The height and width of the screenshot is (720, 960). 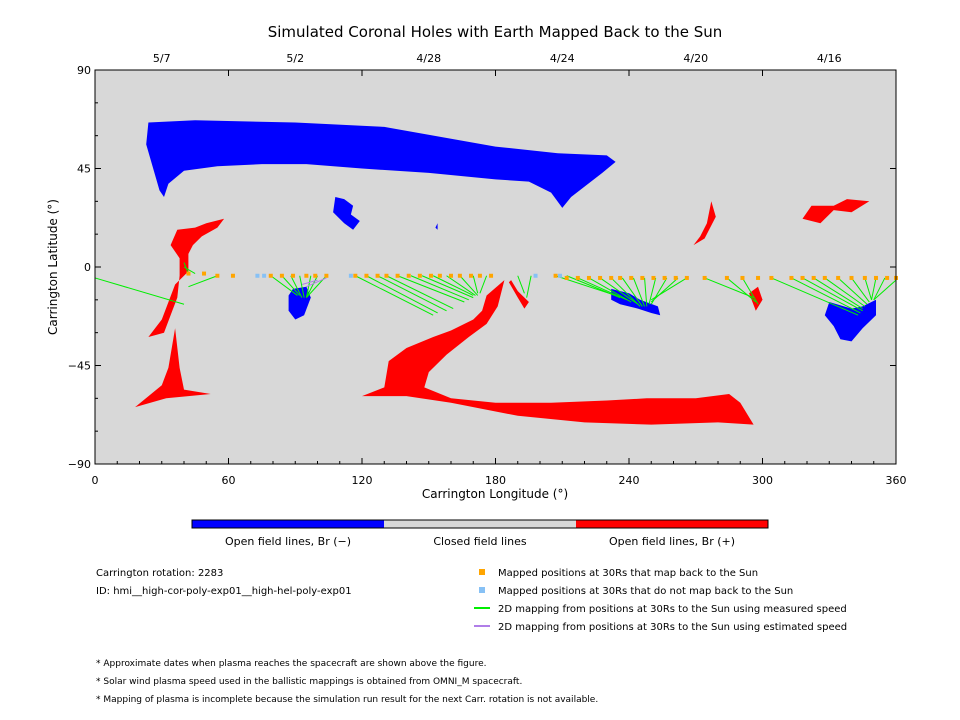 What do you see at coordinates (162, 58) in the screenshot?
I see `top-date-label: 5/7` at bounding box center [162, 58].